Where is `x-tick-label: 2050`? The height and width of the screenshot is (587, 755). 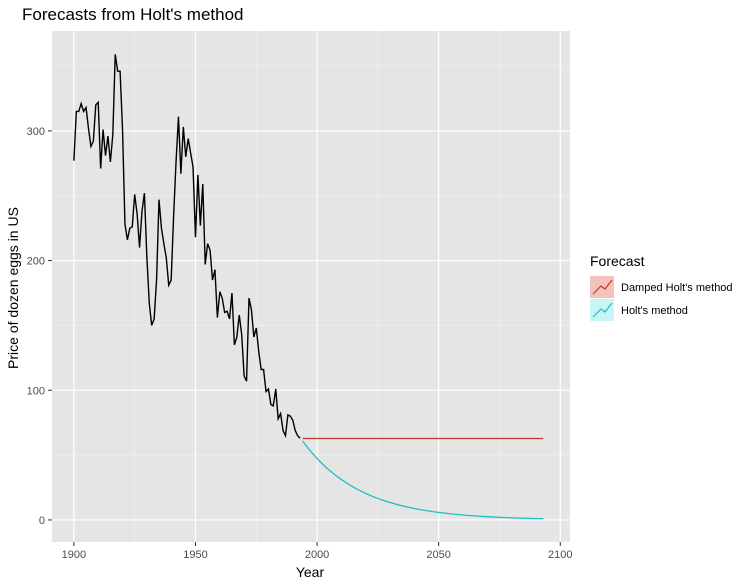 x-tick-label: 2050 is located at coordinates (438, 555).